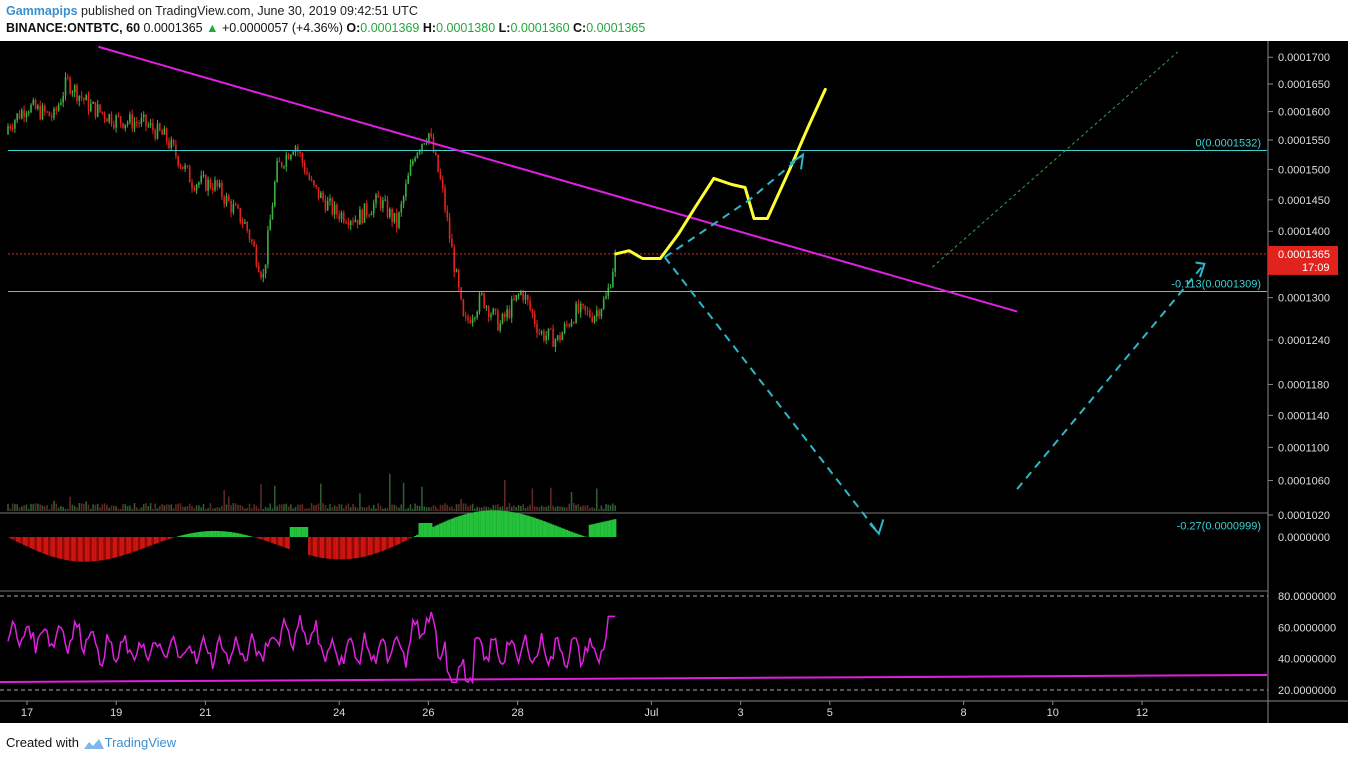 Image resolution: width=1348 pixels, height=759 pixels. Describe the element at coordinates (540, 28) in the screenshot. I see `low-value: 0.0001360` at that location.